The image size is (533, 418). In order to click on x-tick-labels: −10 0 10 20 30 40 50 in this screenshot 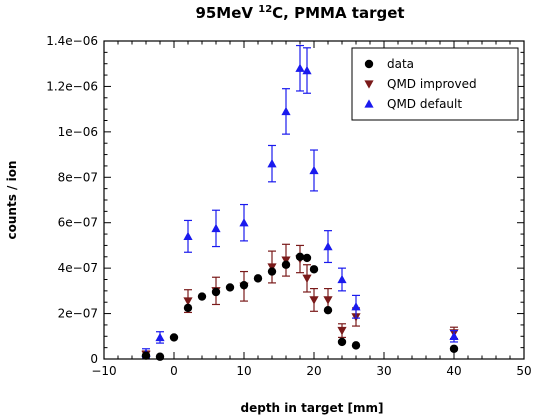, I will do `click(311, 371)`.